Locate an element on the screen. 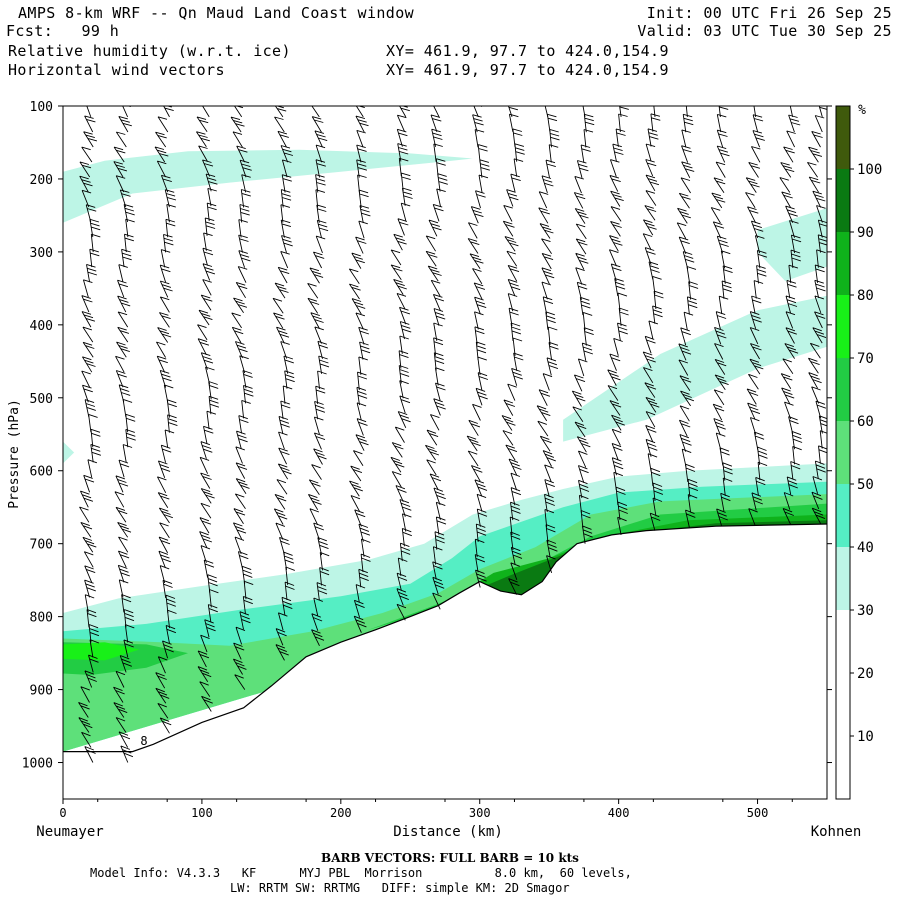 The width and height of the screenshot is (900, 900). y-tick-label-800: 800 is located at coordinates (41, 618).